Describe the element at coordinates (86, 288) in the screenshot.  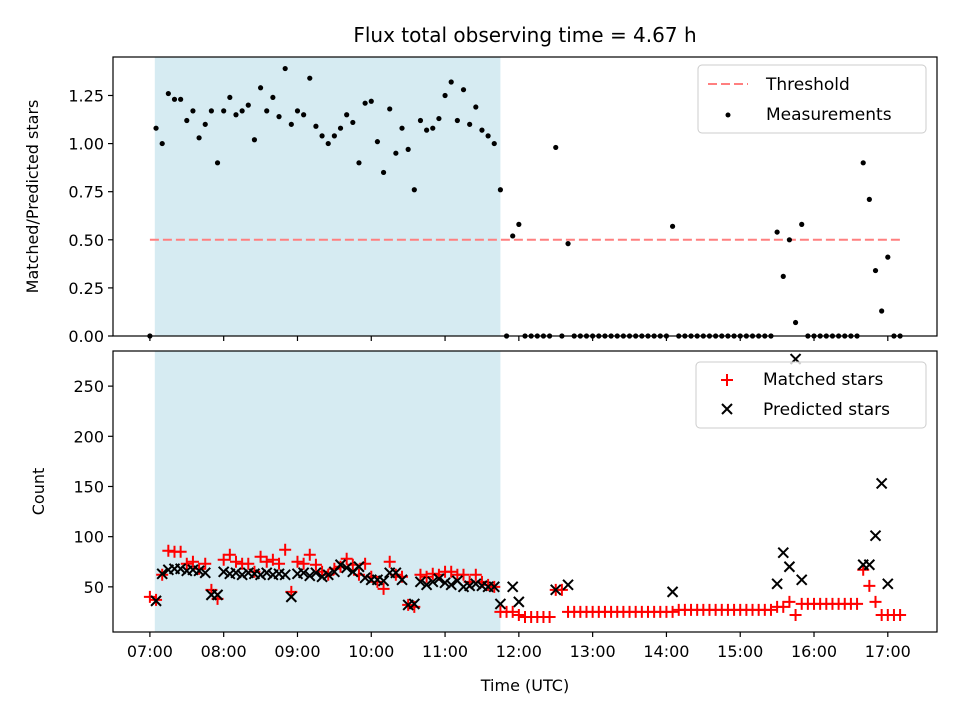
I see `top-y-tick-label: 0.25` at that location.